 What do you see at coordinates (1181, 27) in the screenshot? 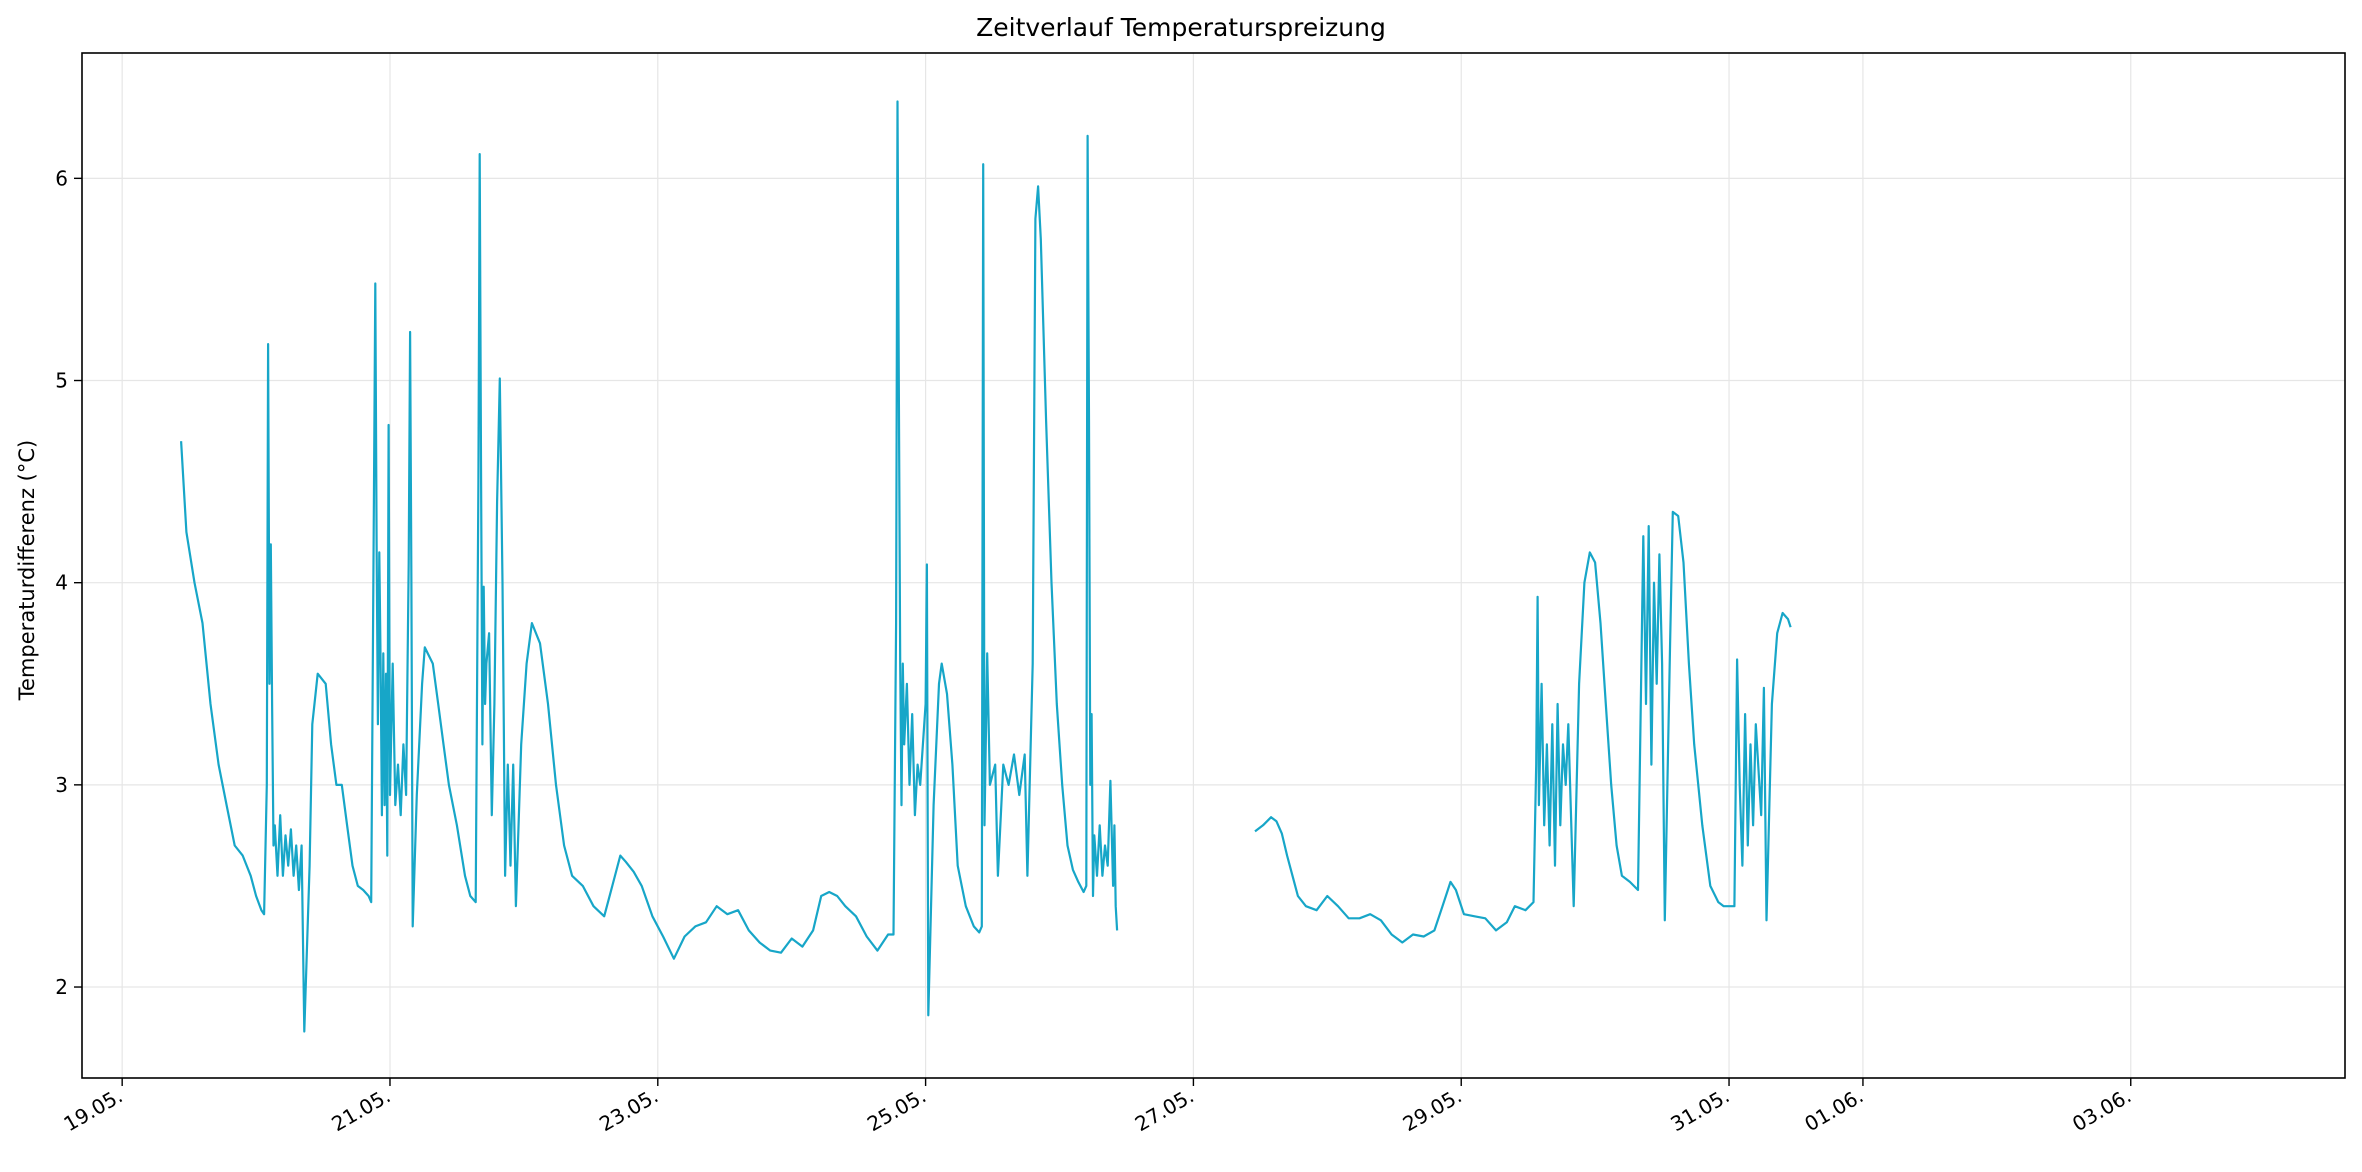
I see `chart-title: Zeitverlauf Temperaturspreizung` at bounding box center [1181, 27].